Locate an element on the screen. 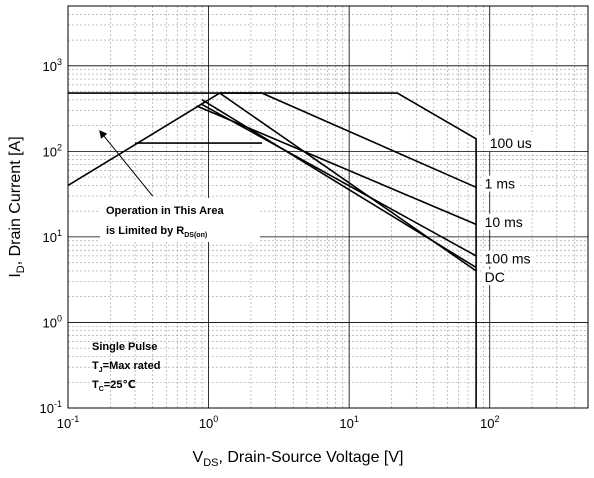 The width and height of the screenshot is (594, 478). y-tick-exp: -1 is located at coordinates (58, 404).